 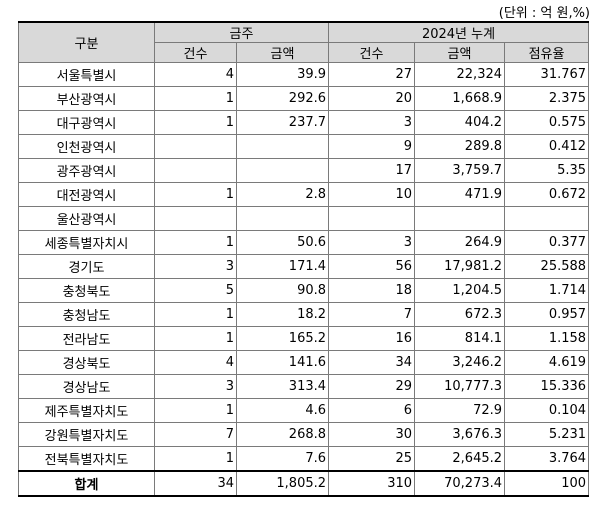 What do you see at coordinates (372, 483) in the screenshot?
I see `cell-cum-count: 310` at bounding box center [372, 483].